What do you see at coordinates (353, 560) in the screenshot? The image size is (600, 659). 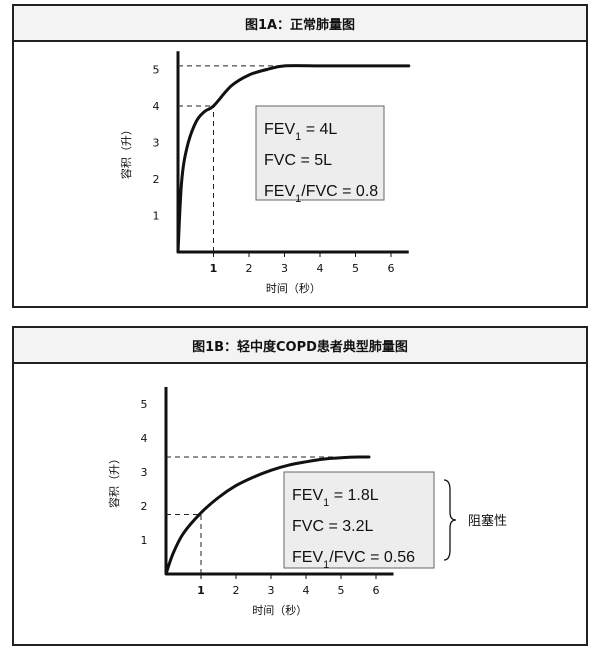 I see `ratio-annotation: FEV1/FVC = 0.56` at bounding box center [353, 560].